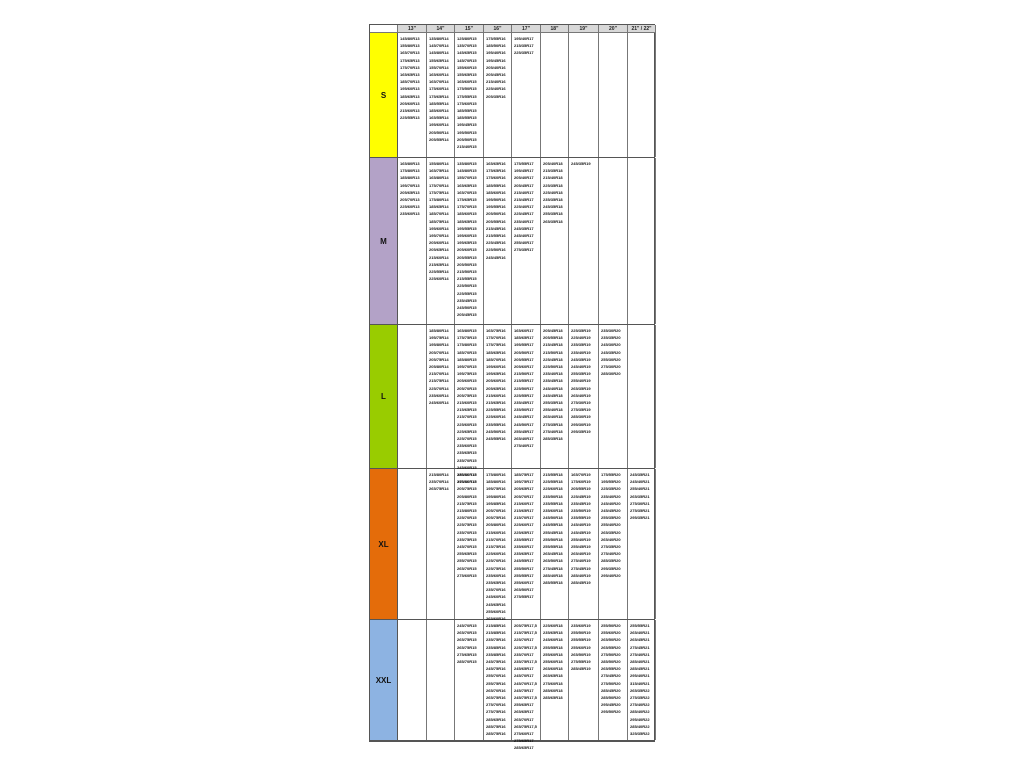  I want to click on tire-size: 225/50R16, so click(496, 250).